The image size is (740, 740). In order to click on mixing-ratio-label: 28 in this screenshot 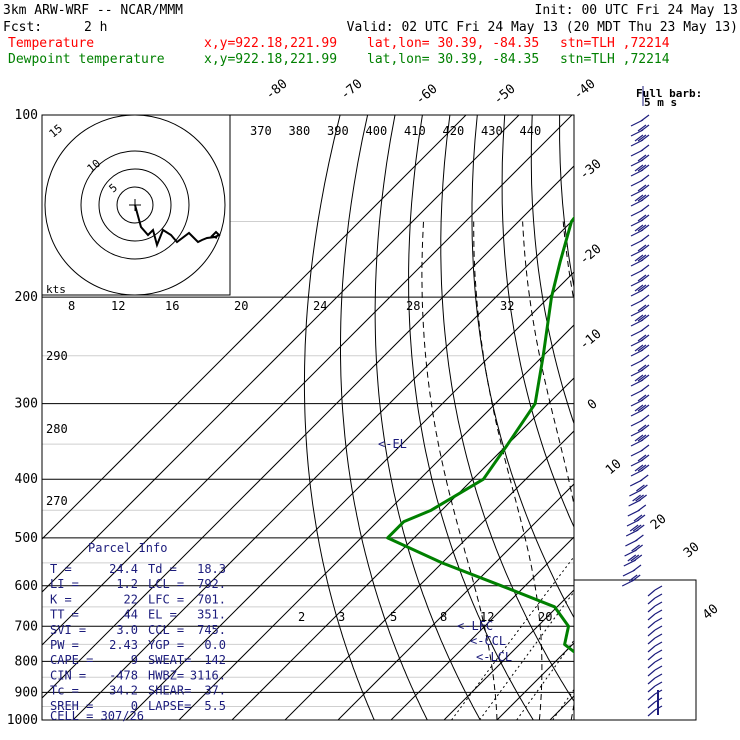, I will do `click(413, 306)`.